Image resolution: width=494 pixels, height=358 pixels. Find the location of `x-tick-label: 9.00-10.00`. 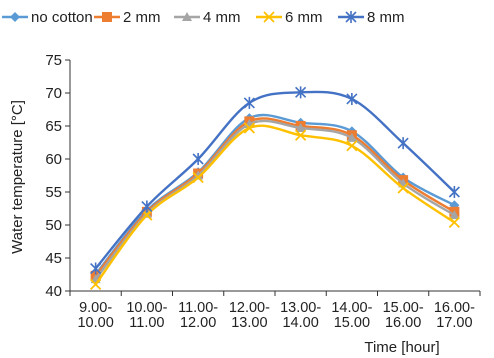

x-tick-label: 9.00-10.00 is located at coordinates (95, 315).